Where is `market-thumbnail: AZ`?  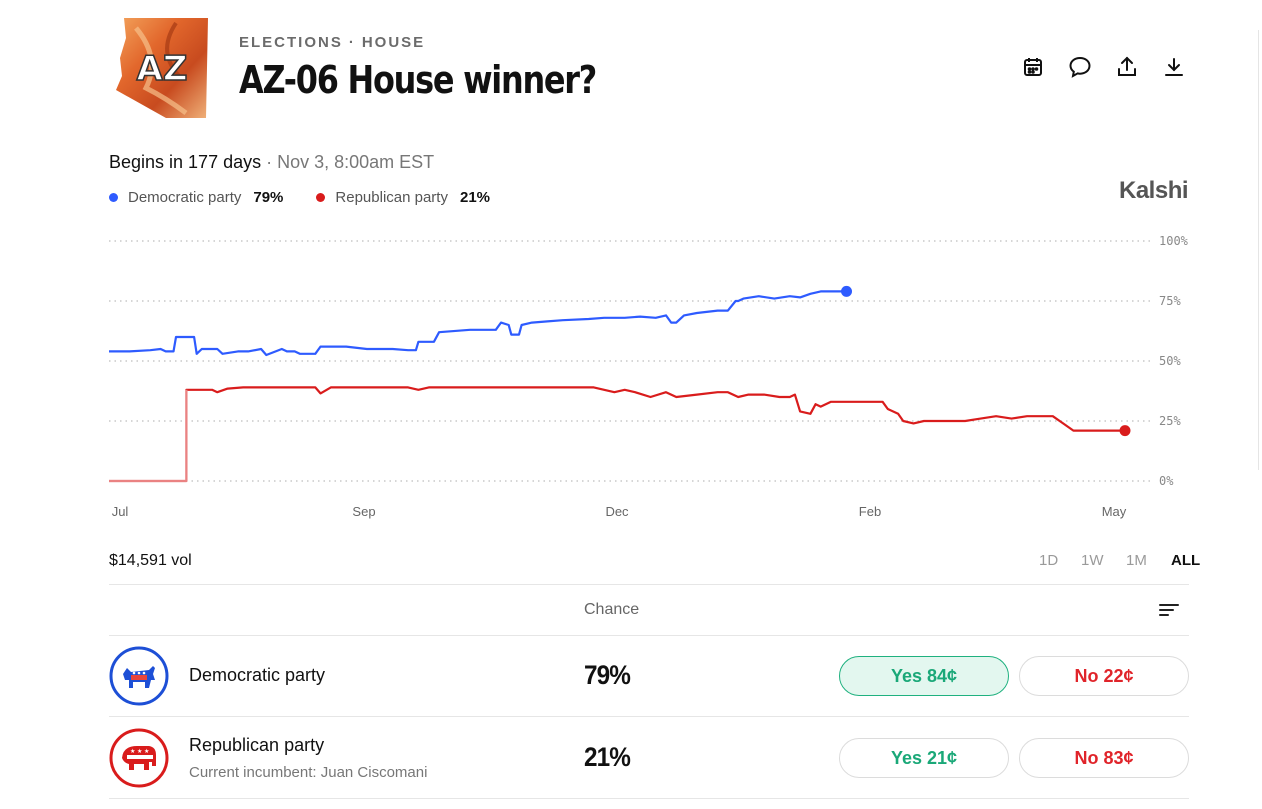
market-thumbnail: AZ is located at coordinates (162, 68).